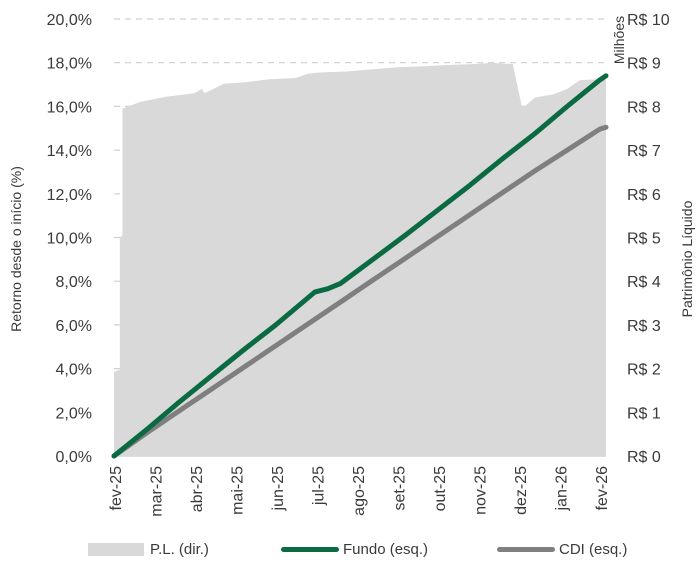 The image size is (700, 562). Describe the element at coordinates (74, 457) in the screenshot. I see `left-tick-label: 0,0%` at that location.